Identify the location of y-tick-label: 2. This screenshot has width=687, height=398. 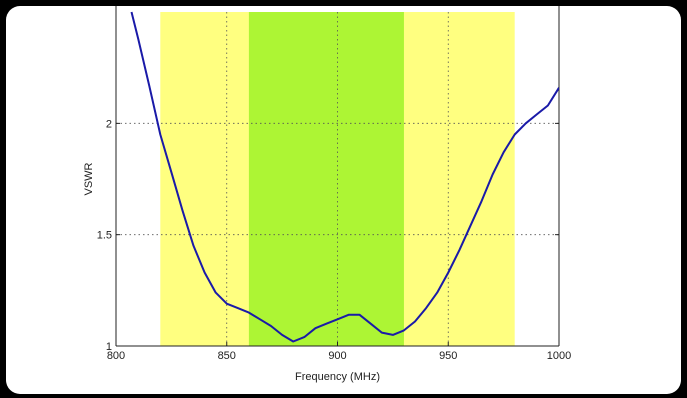
(109, 124).